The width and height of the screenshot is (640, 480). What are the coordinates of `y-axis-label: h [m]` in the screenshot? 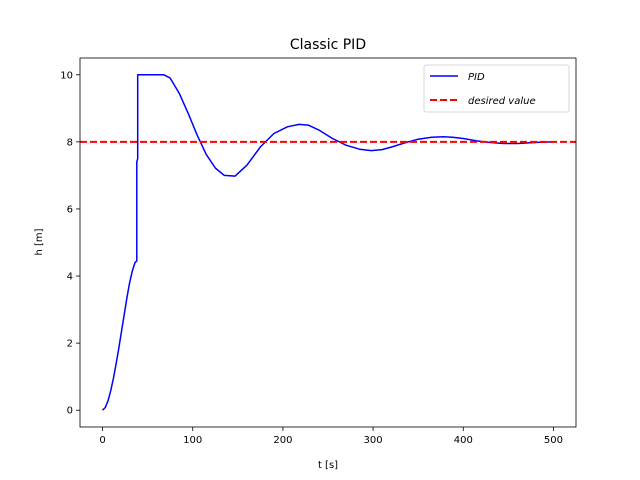 It's located at (39, 241).